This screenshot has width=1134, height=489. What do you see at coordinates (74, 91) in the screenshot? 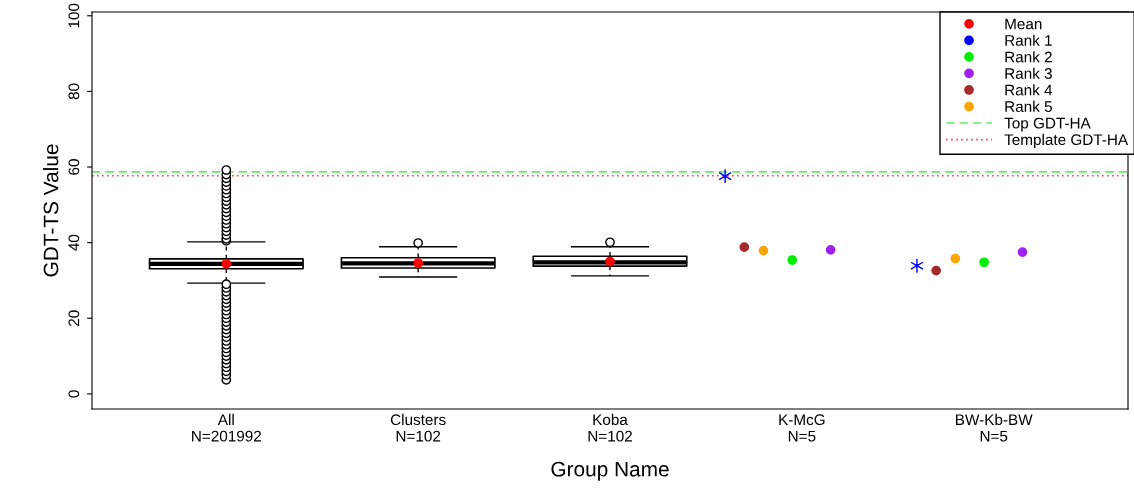
I see `y-tick-label: 80` at bounding box center [74, 91].